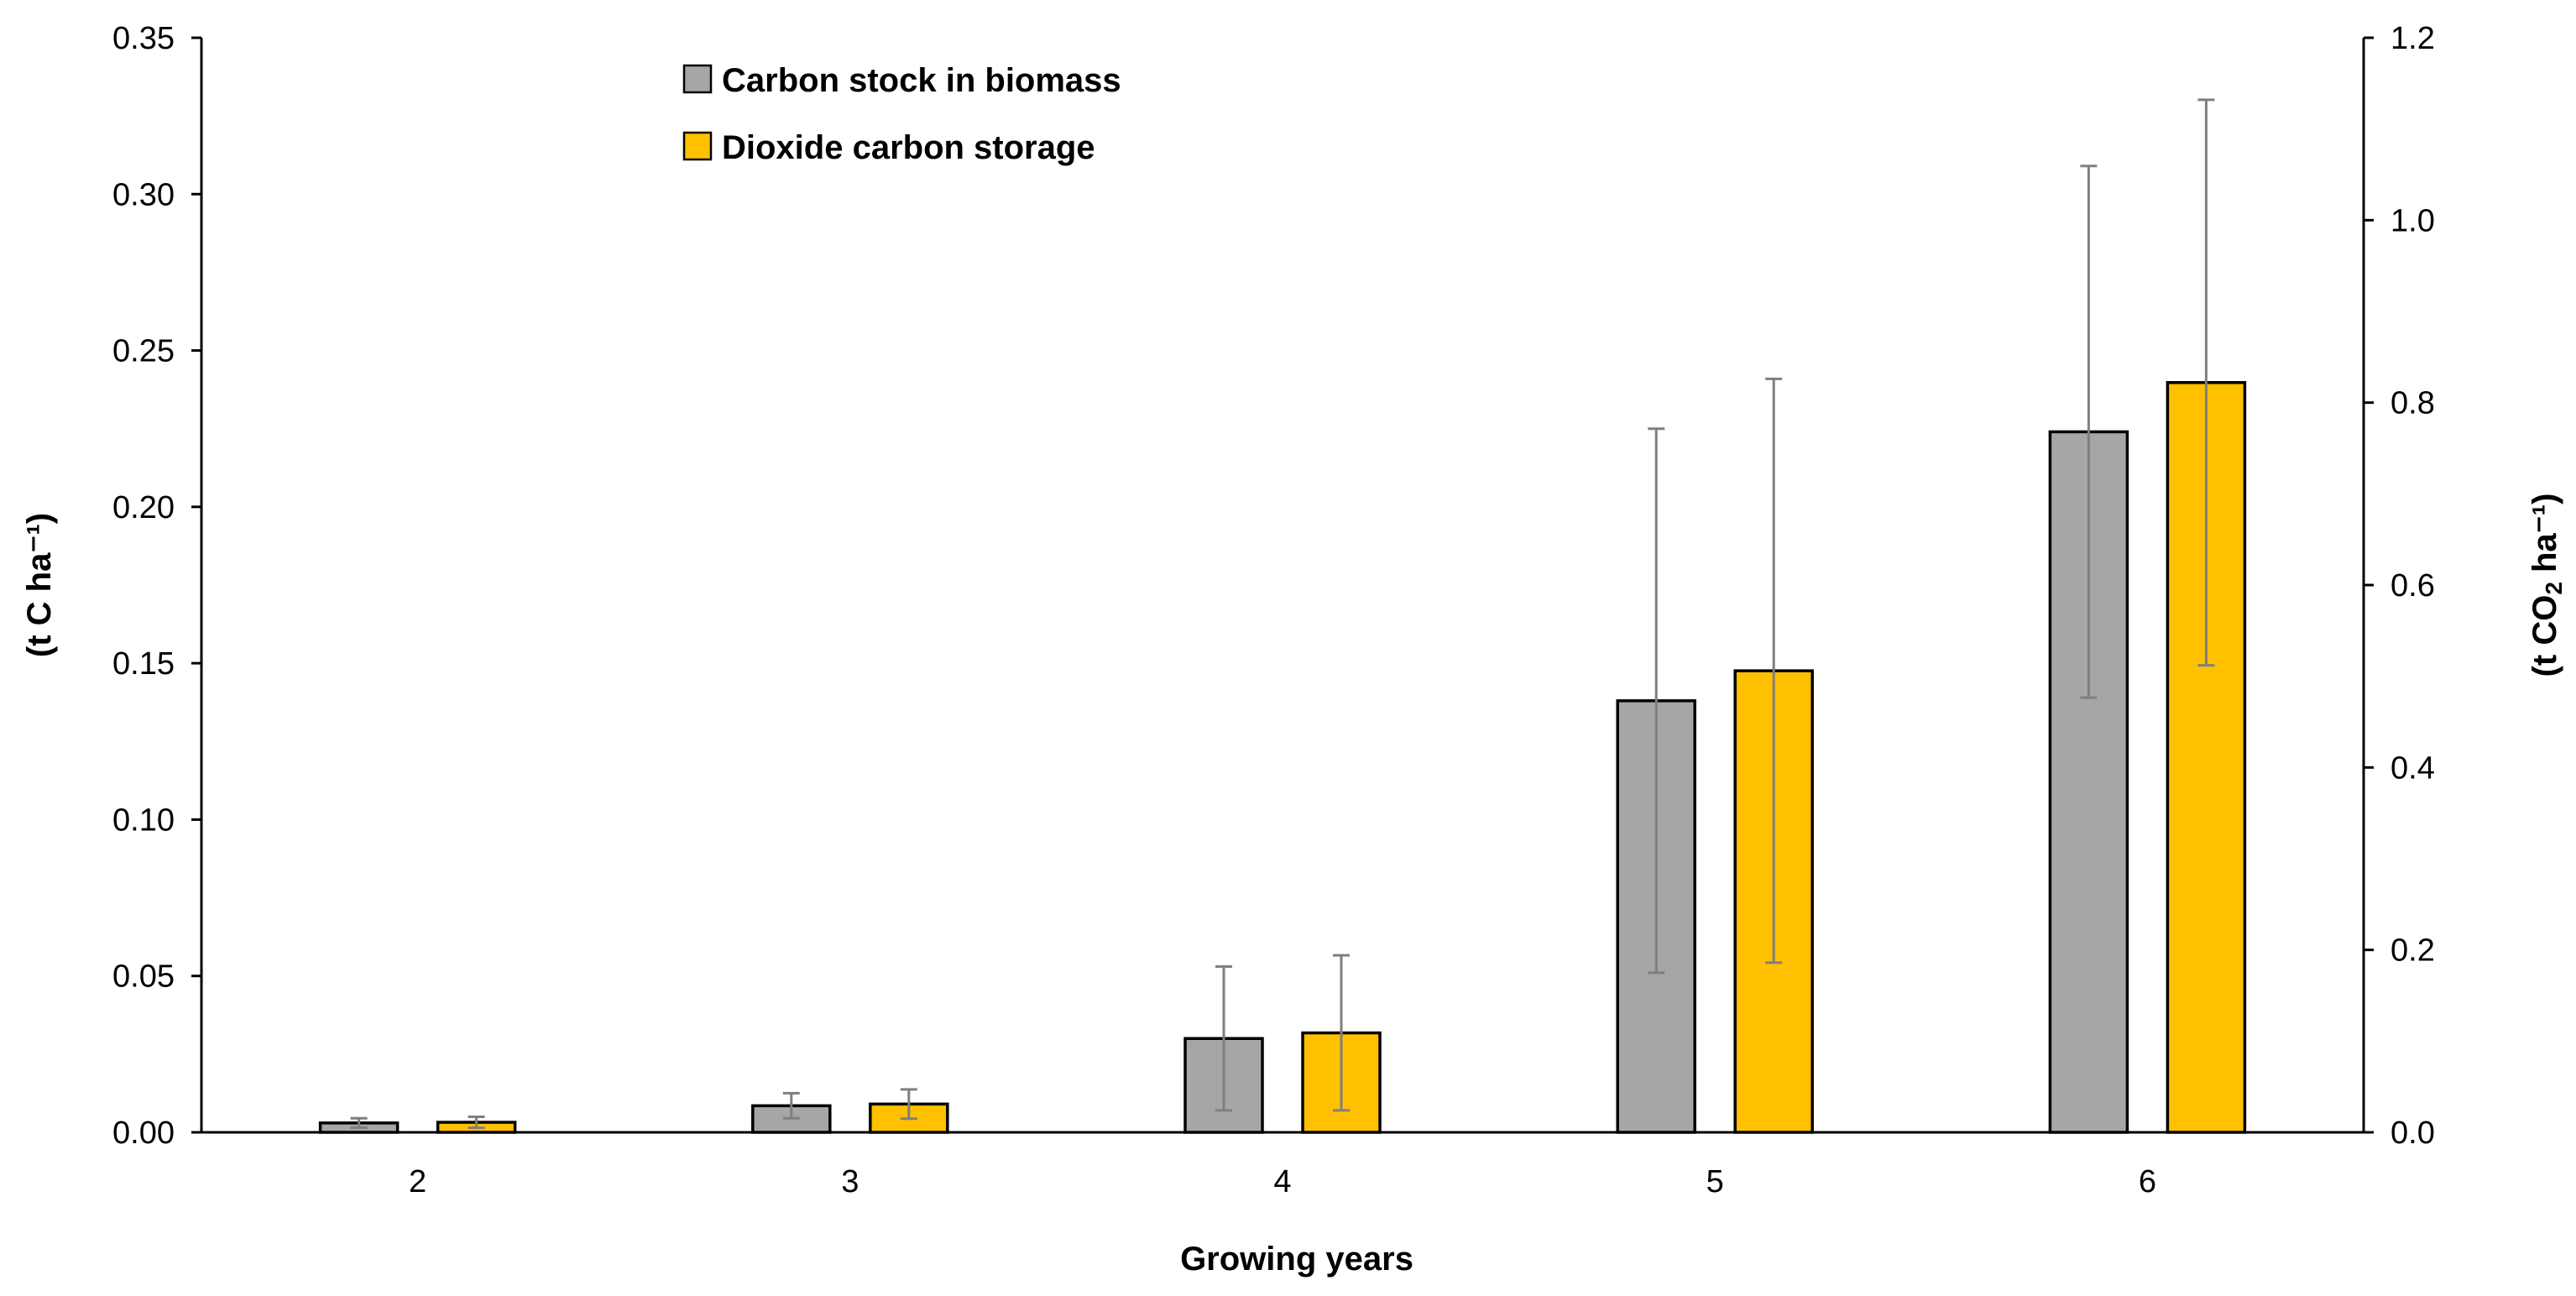  Describe the element at coordinates (39, 585) in the screenshot. I see `left-y-axis-title: (t C ha⁻¹)` at that location.